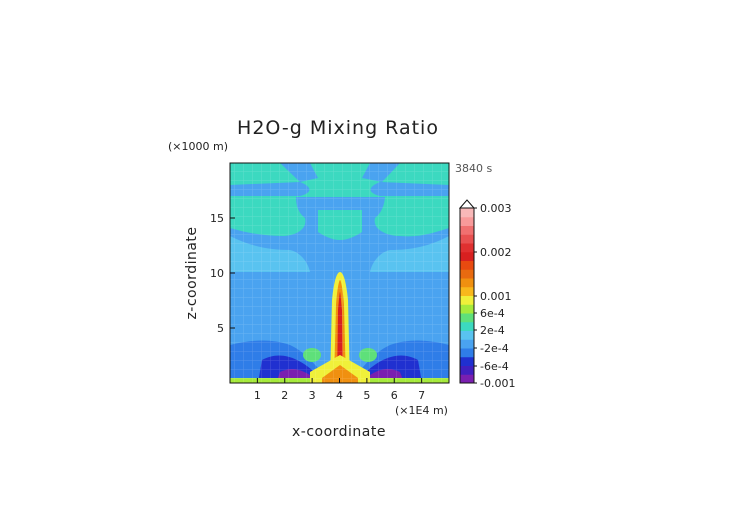 The width and height of the screenshot is (752, 532). Describe the element at coordinates (496, 208) in the screenshot. I see `colorbar-label: 0.003` at that location.